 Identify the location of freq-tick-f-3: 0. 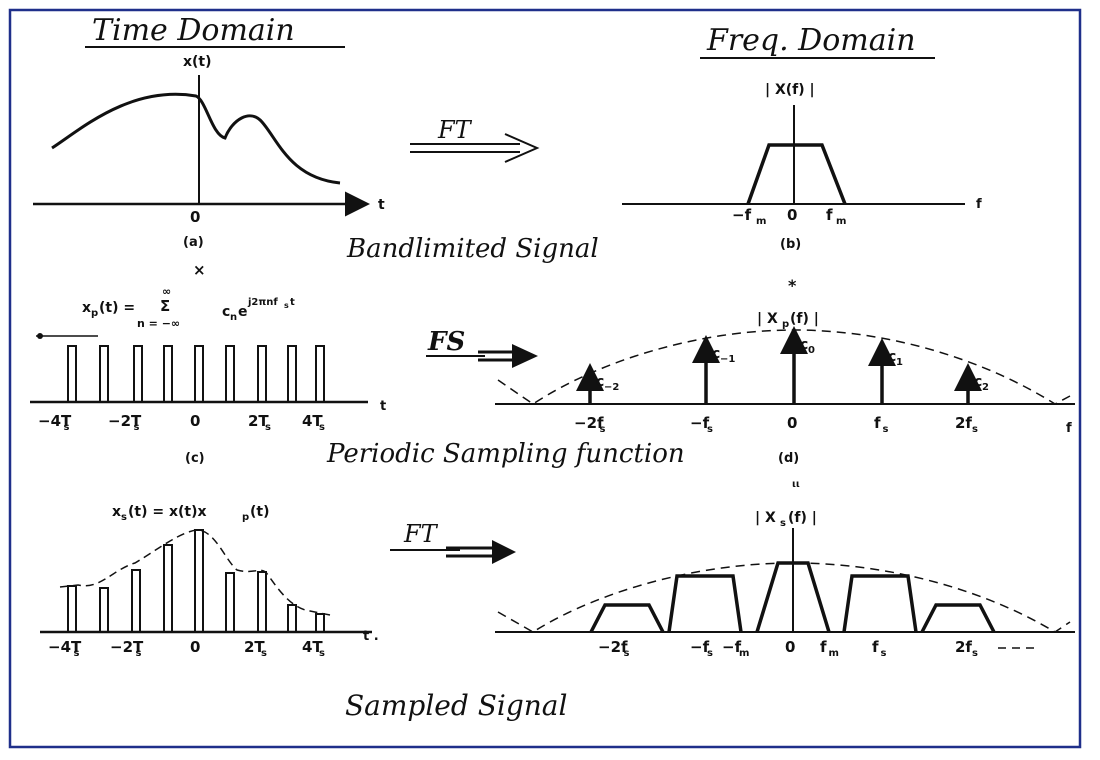
(790, 647).